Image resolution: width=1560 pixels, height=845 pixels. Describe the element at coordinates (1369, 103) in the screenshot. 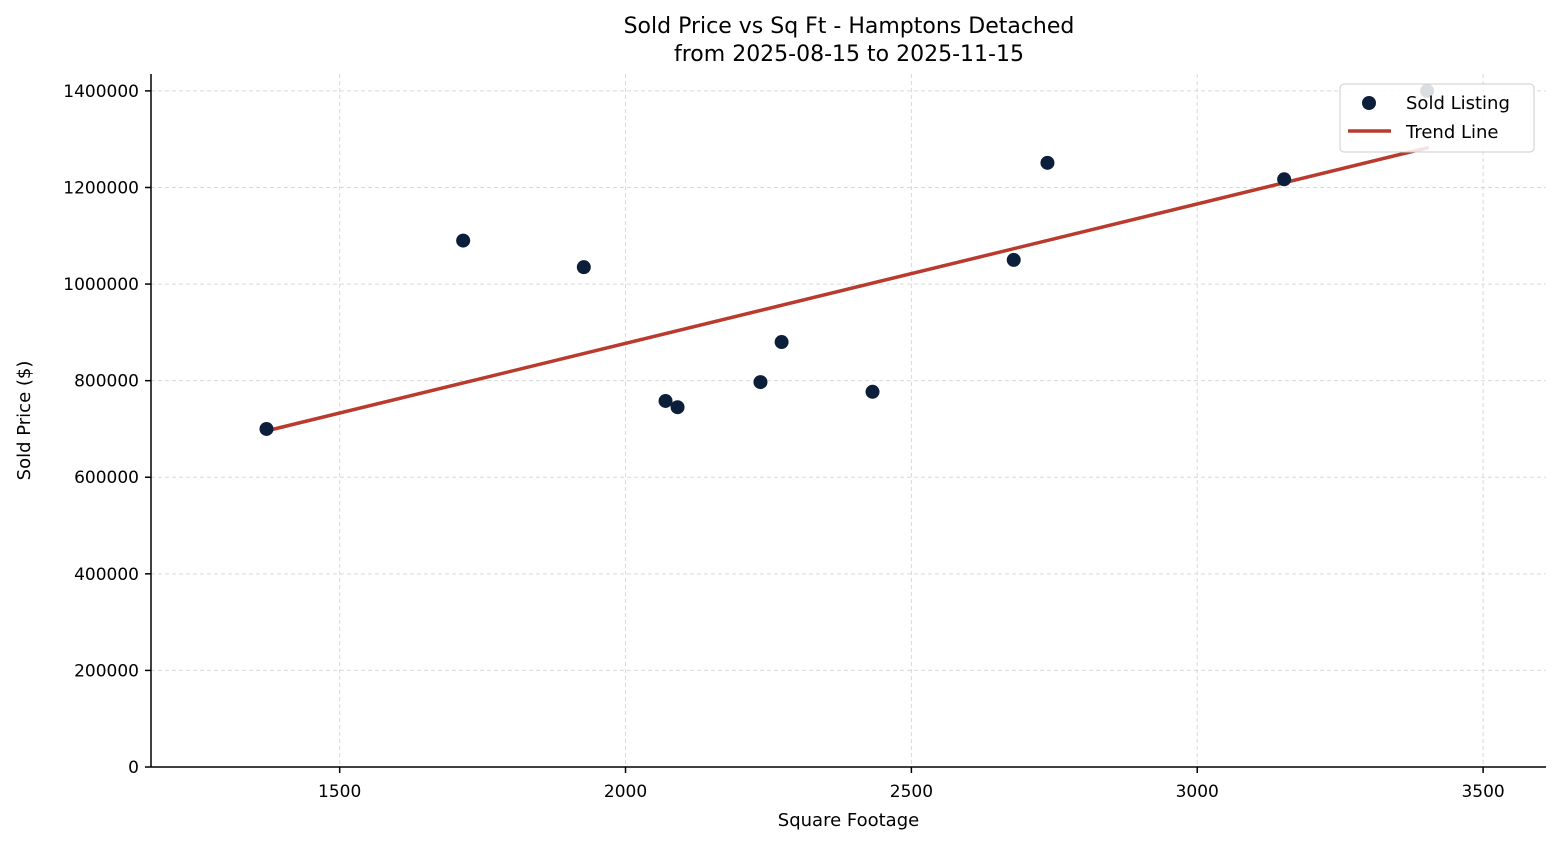

I see `legend-marker-sold-listing` at that location.